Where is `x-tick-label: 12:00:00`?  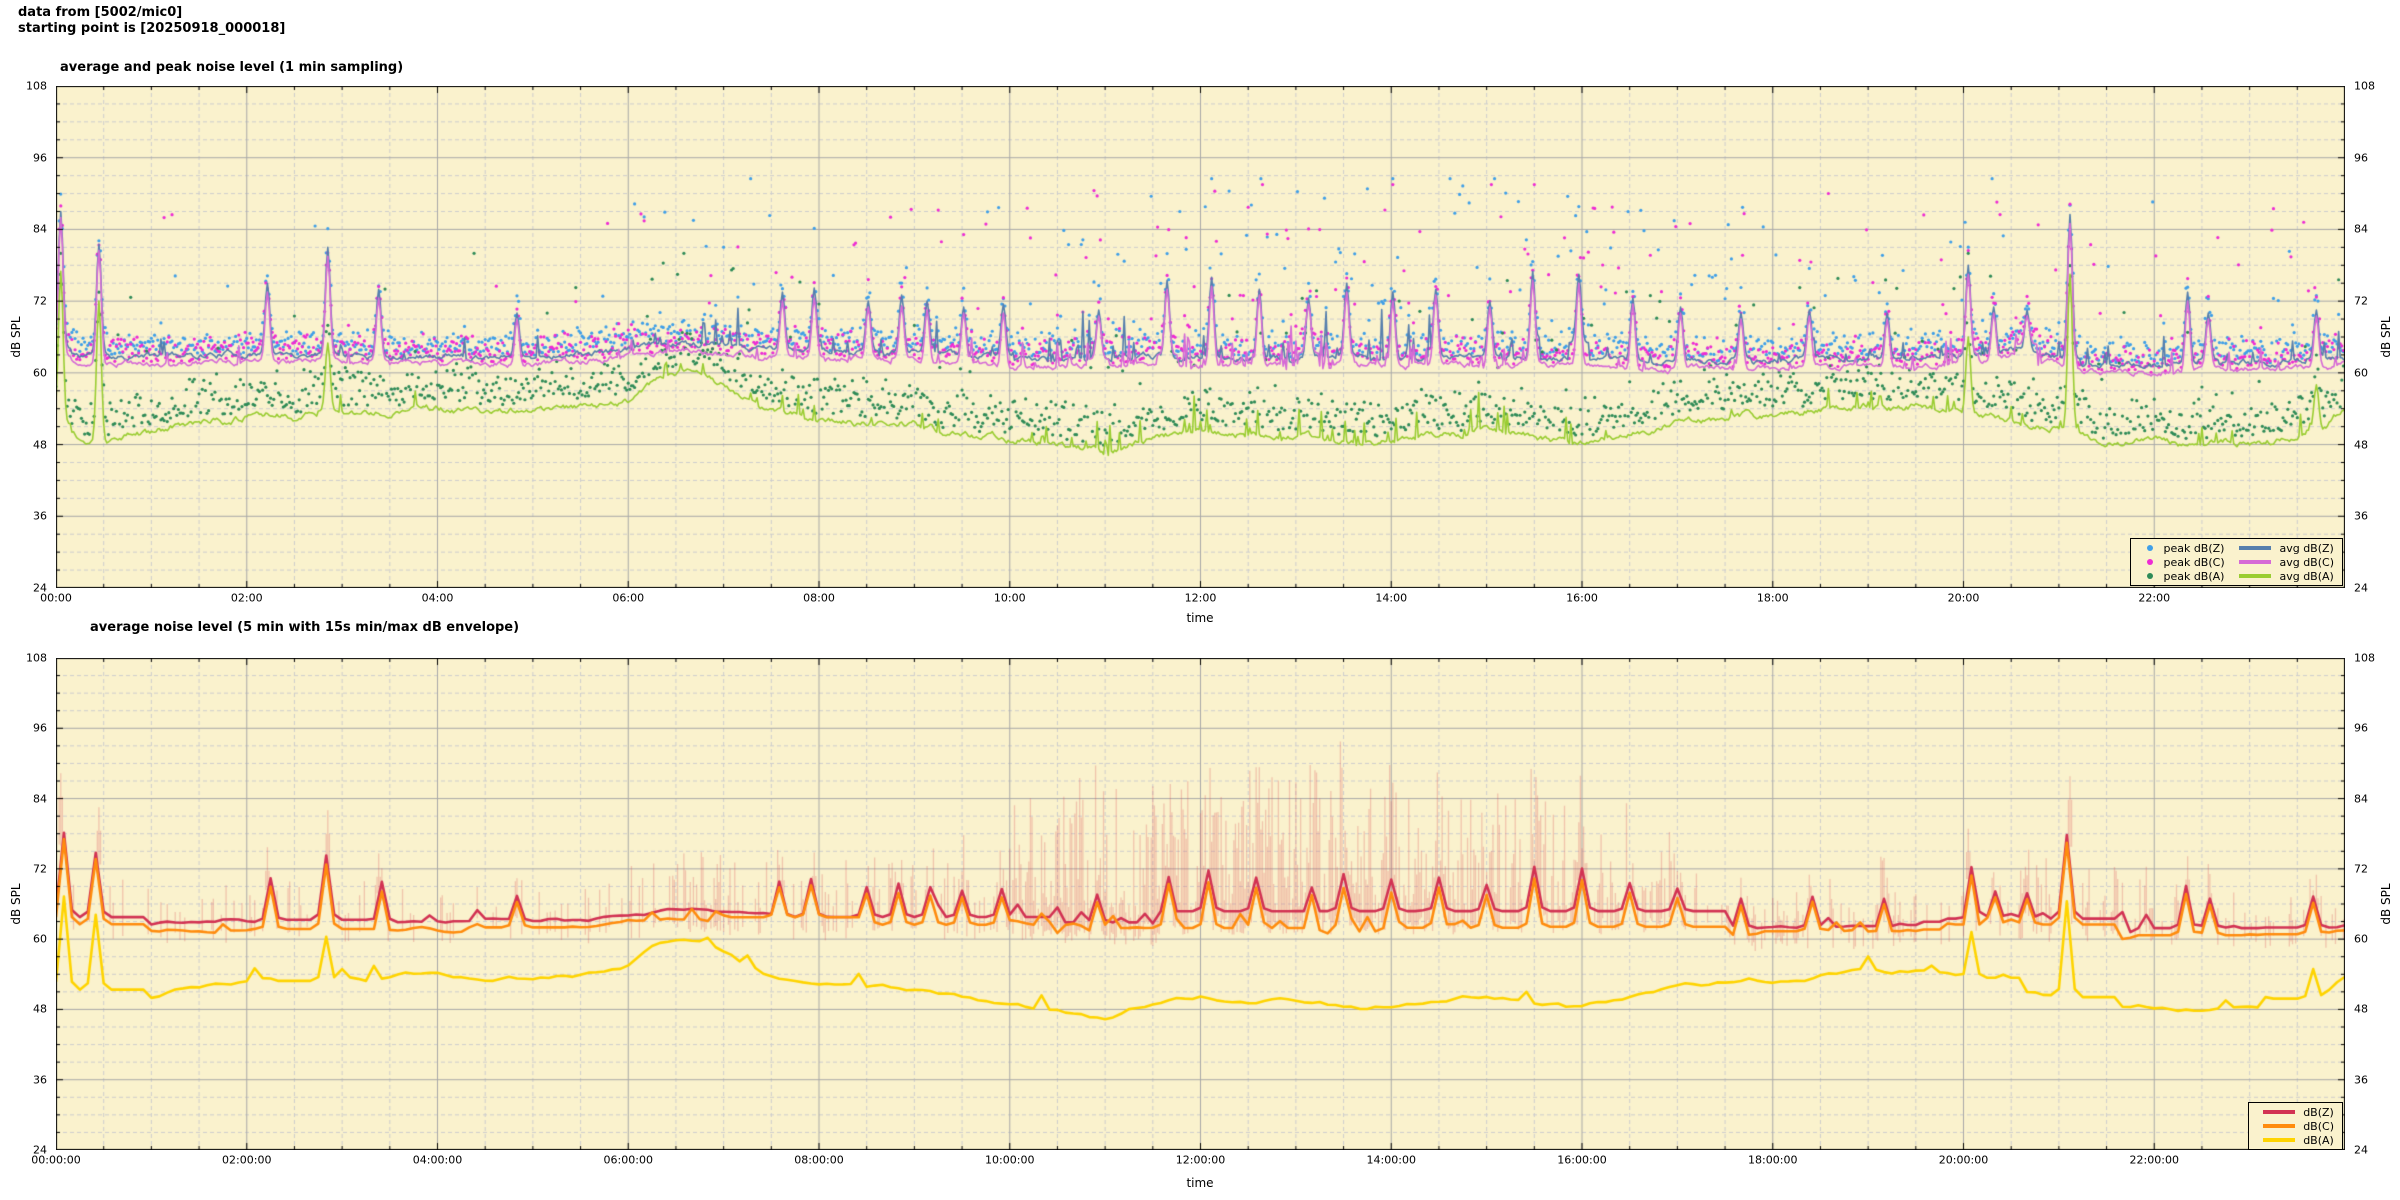 x-tick-label: 12:00:00 is located at coordinates (1200, 1160).